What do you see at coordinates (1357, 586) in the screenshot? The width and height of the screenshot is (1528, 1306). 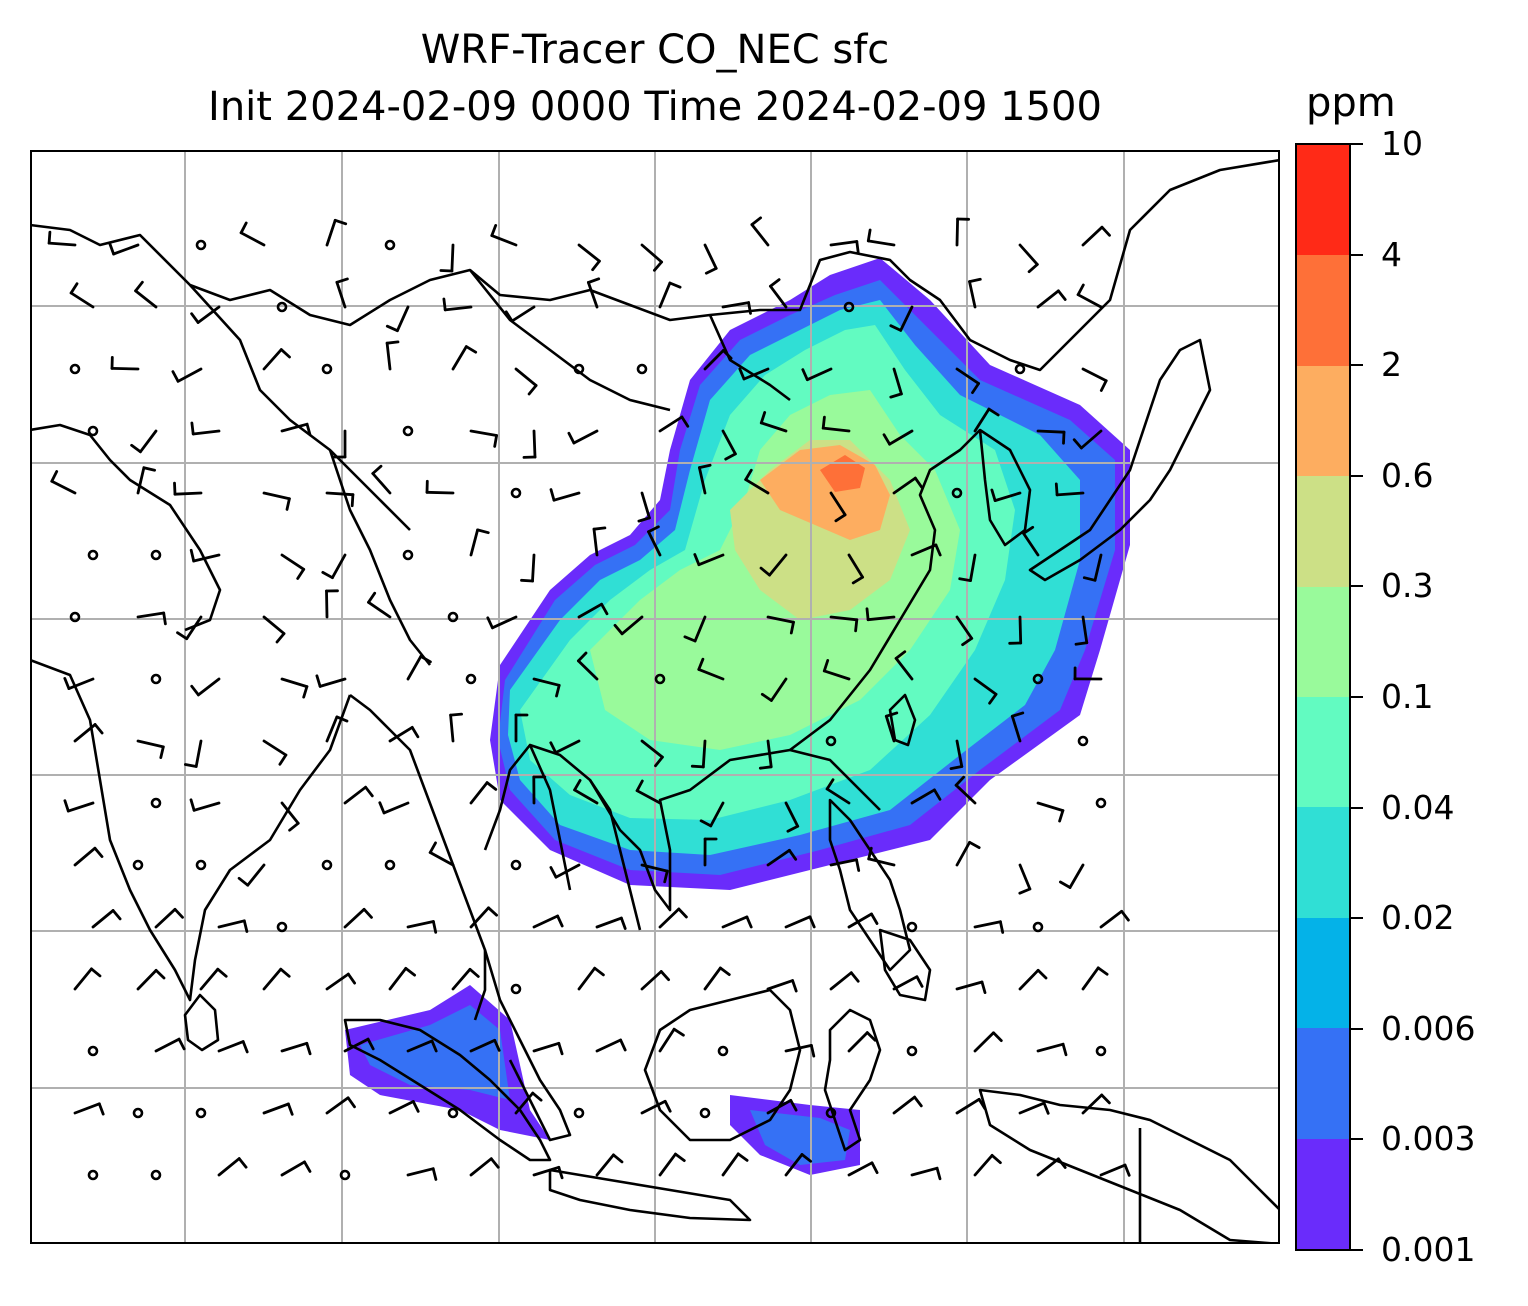 I see `colorbar-tick` at bounding box center [1357, 586].